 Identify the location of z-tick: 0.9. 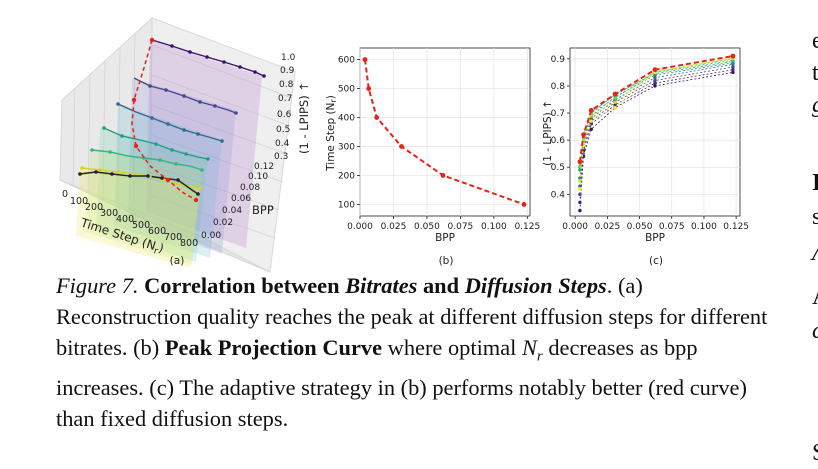
(287, 71).